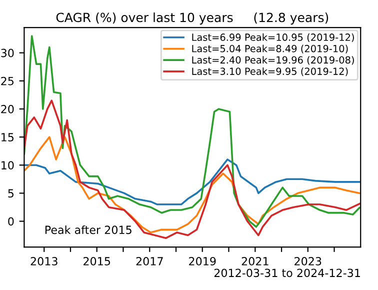 The image size is (378, 290). Describe the element at coordinates (11, 221) in the screenshot. I see `y-tick-label: 0` at that location.